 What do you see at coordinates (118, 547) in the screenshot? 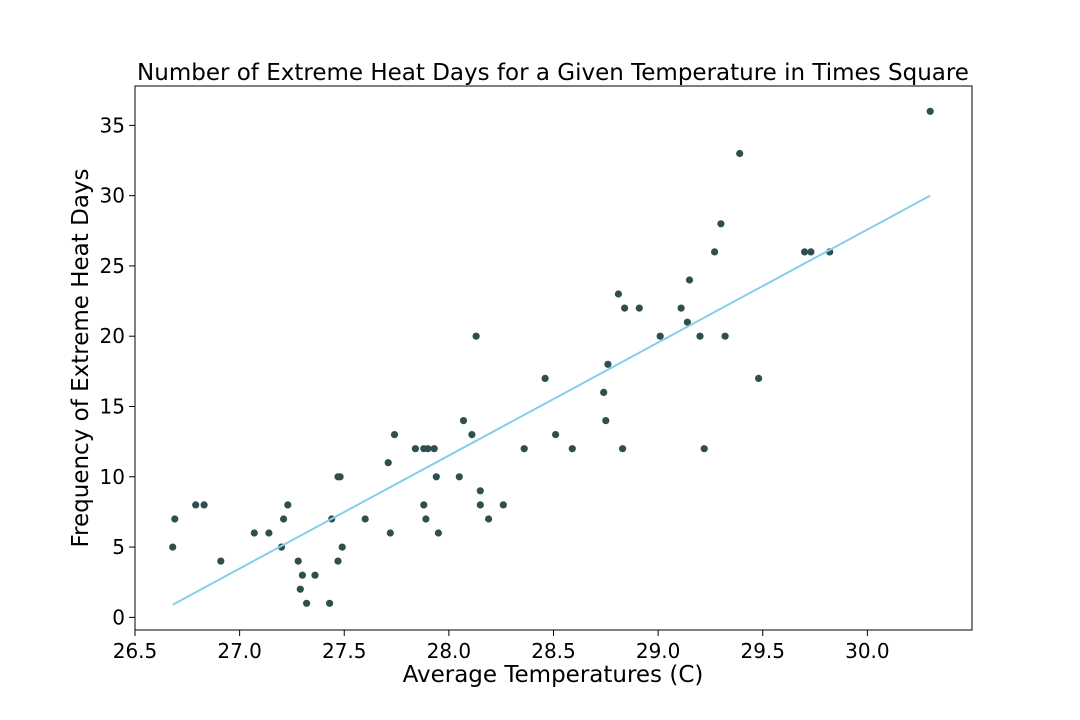
I see `y-tick-label: 5` at bounding box center [118, 547].